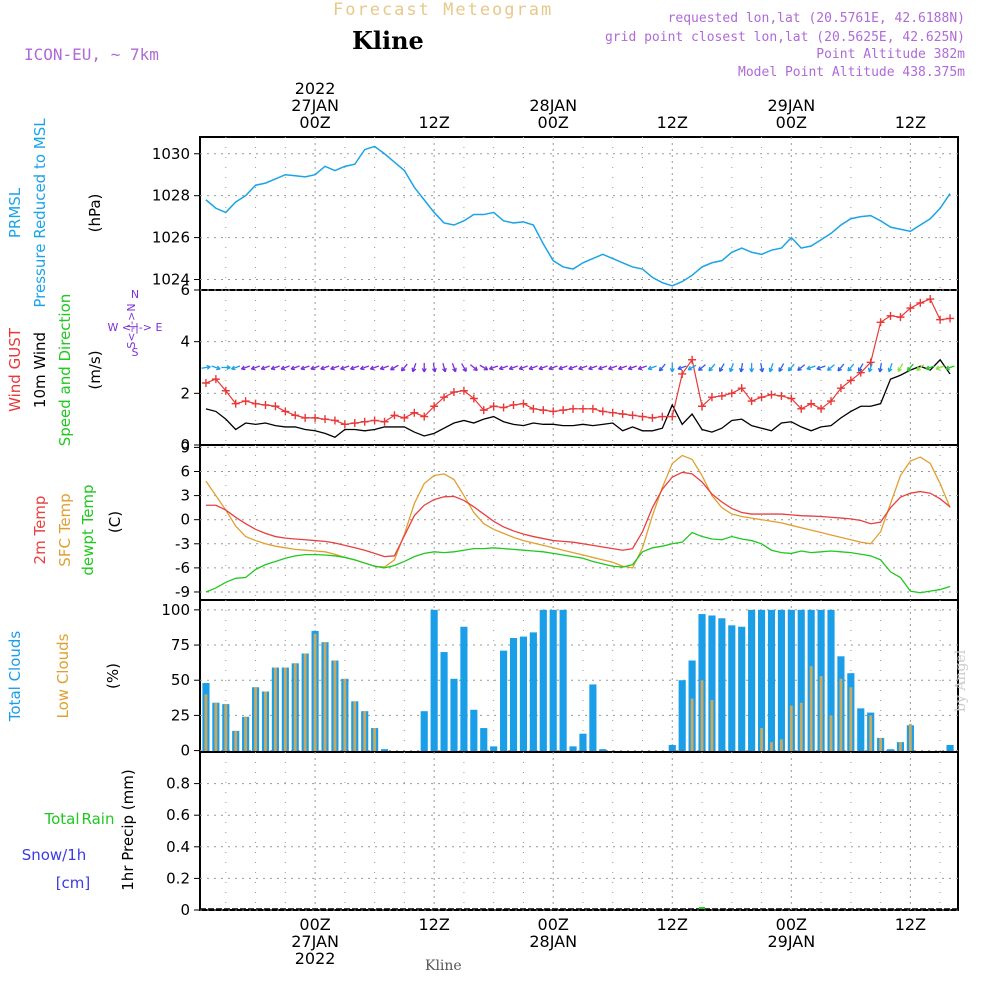 This screenshot has height=1004, width=1000. Describe the element at coordinates (171, 196) in the screenshot. I see `y-tick-label: 1028` at that location.